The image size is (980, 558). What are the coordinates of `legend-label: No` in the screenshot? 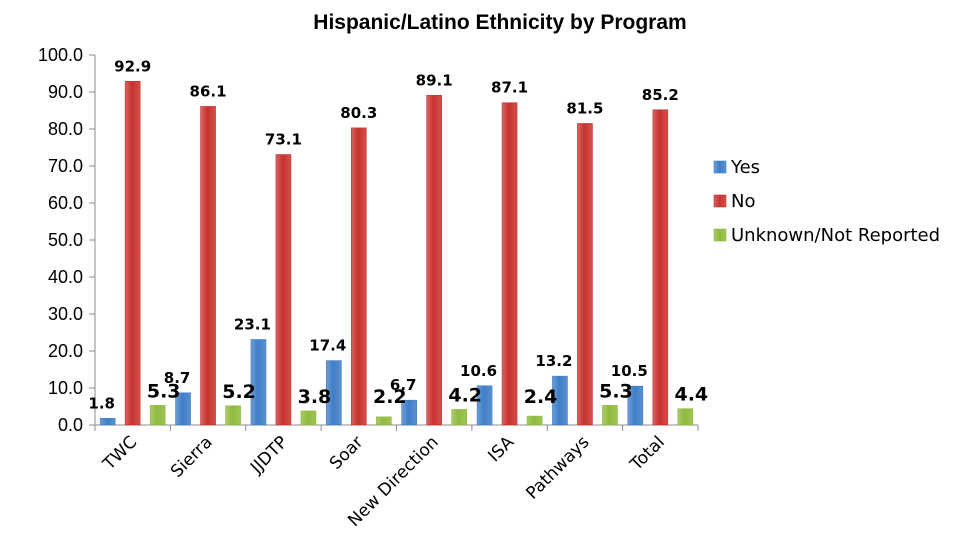 It's located at (743, 201).